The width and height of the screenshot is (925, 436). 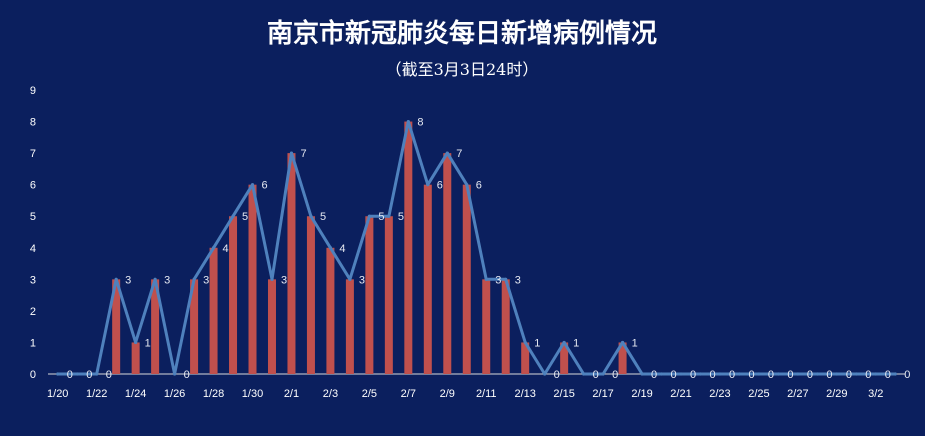 I want to click on x-tick-label: 1/22, so click(x=96, y=394).